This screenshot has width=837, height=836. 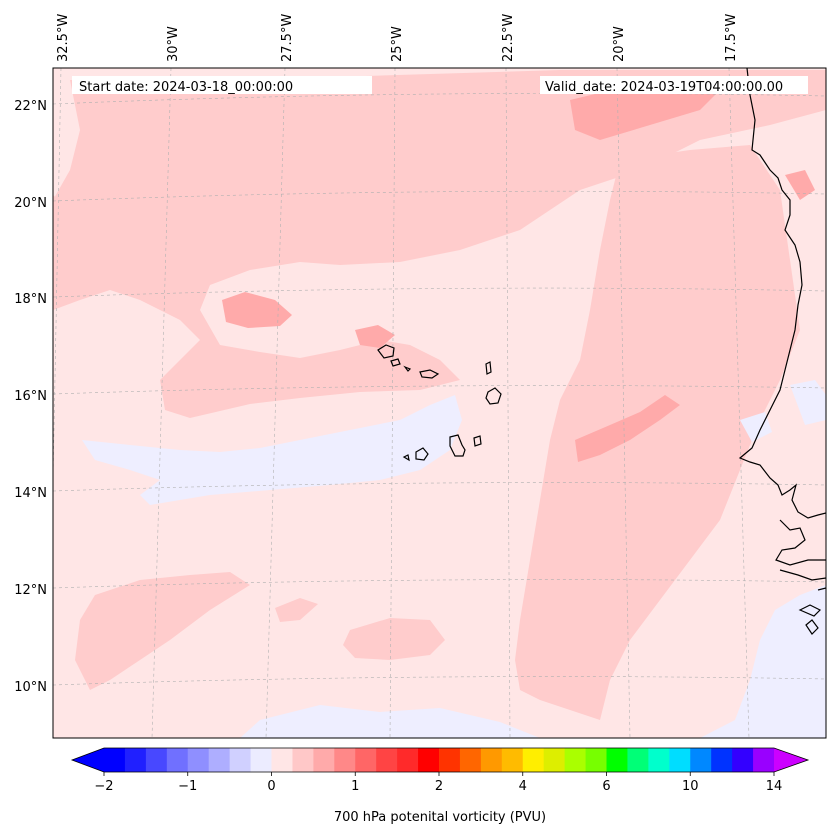 What do you see at coordinates (606, 786) in the screenshot?
I see `colorbar-tick-label: 6` at bounding box center [606, 786].